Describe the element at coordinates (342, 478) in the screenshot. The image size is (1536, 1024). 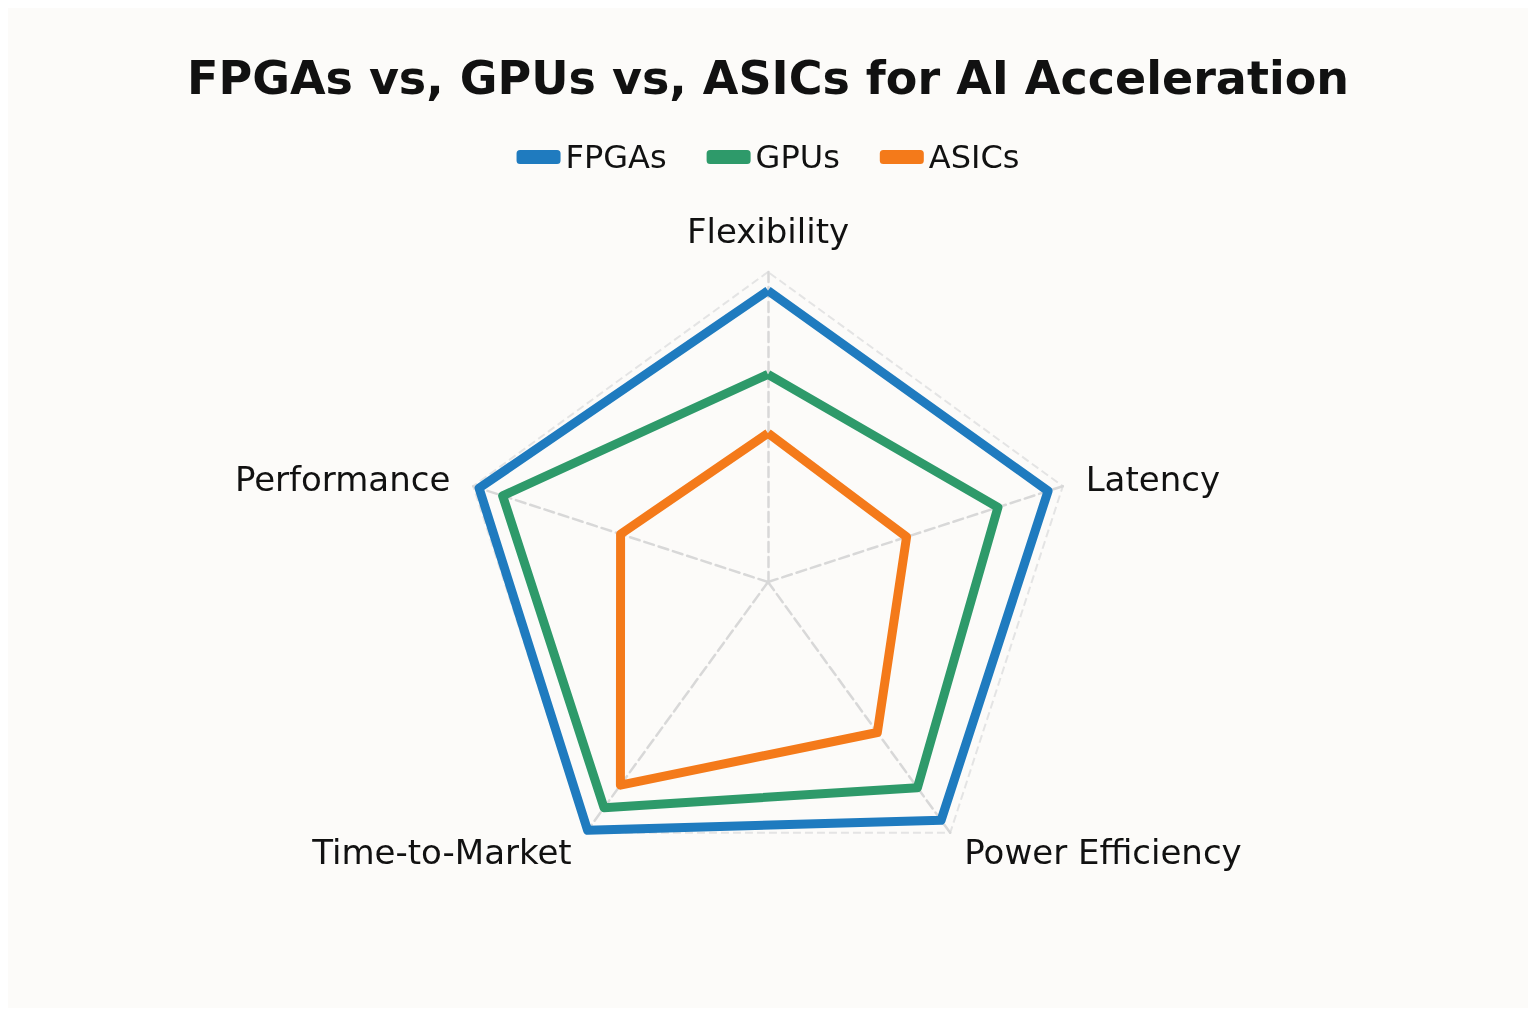
I see `spoke-label: Performance` at that location.